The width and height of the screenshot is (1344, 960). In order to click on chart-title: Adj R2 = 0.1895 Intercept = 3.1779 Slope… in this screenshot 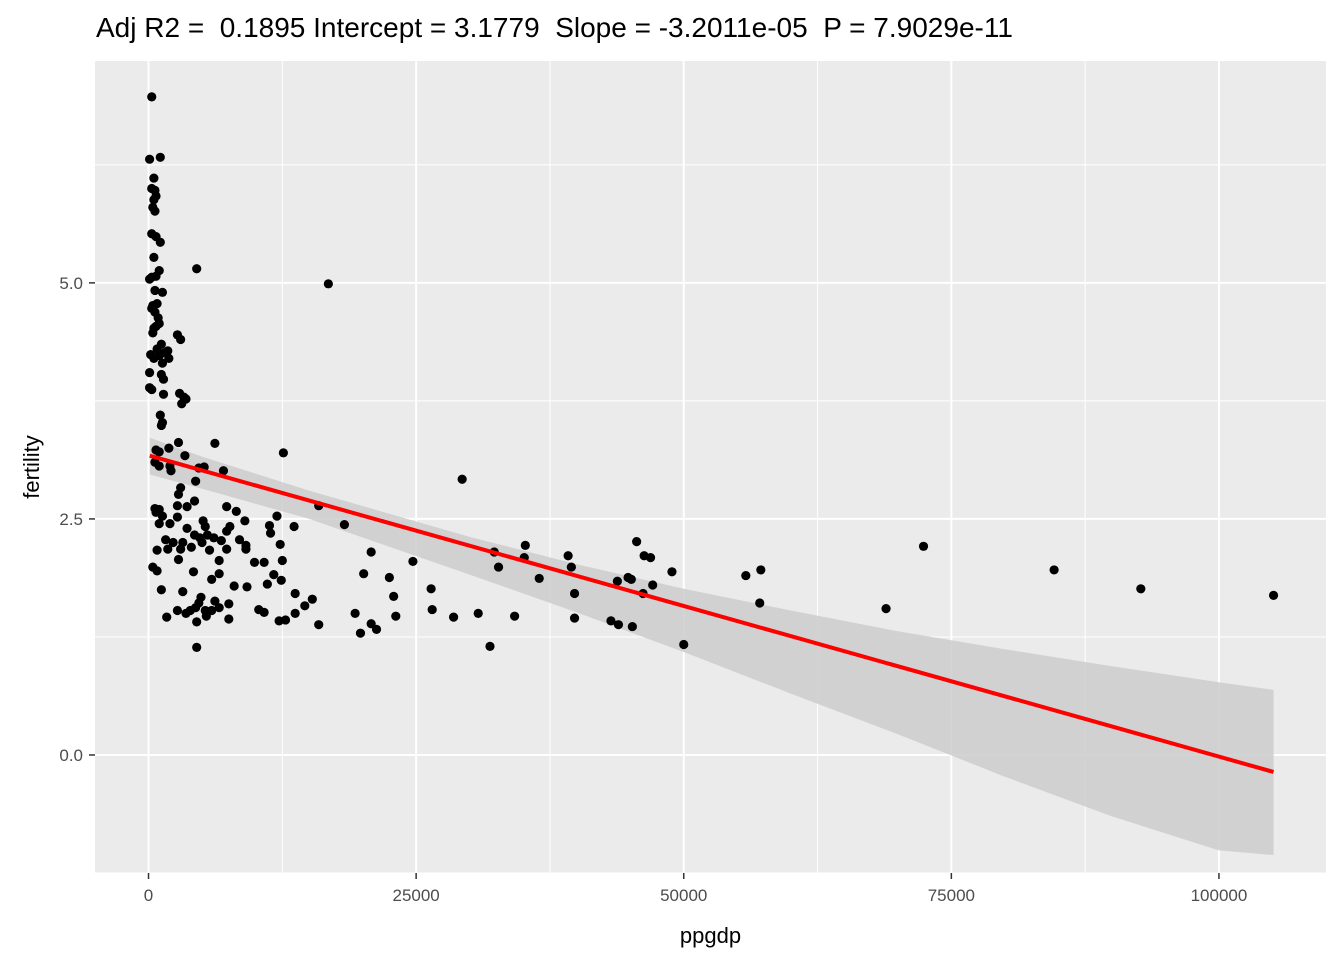, I will do `click(554, 27)`.